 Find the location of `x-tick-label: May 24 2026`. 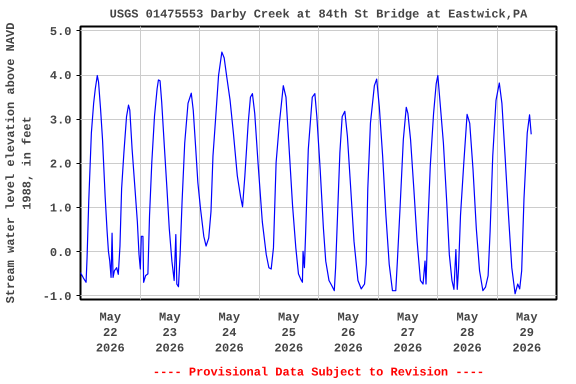

x-tick-label: May 24 2026 is located at coordinates (229, 333).